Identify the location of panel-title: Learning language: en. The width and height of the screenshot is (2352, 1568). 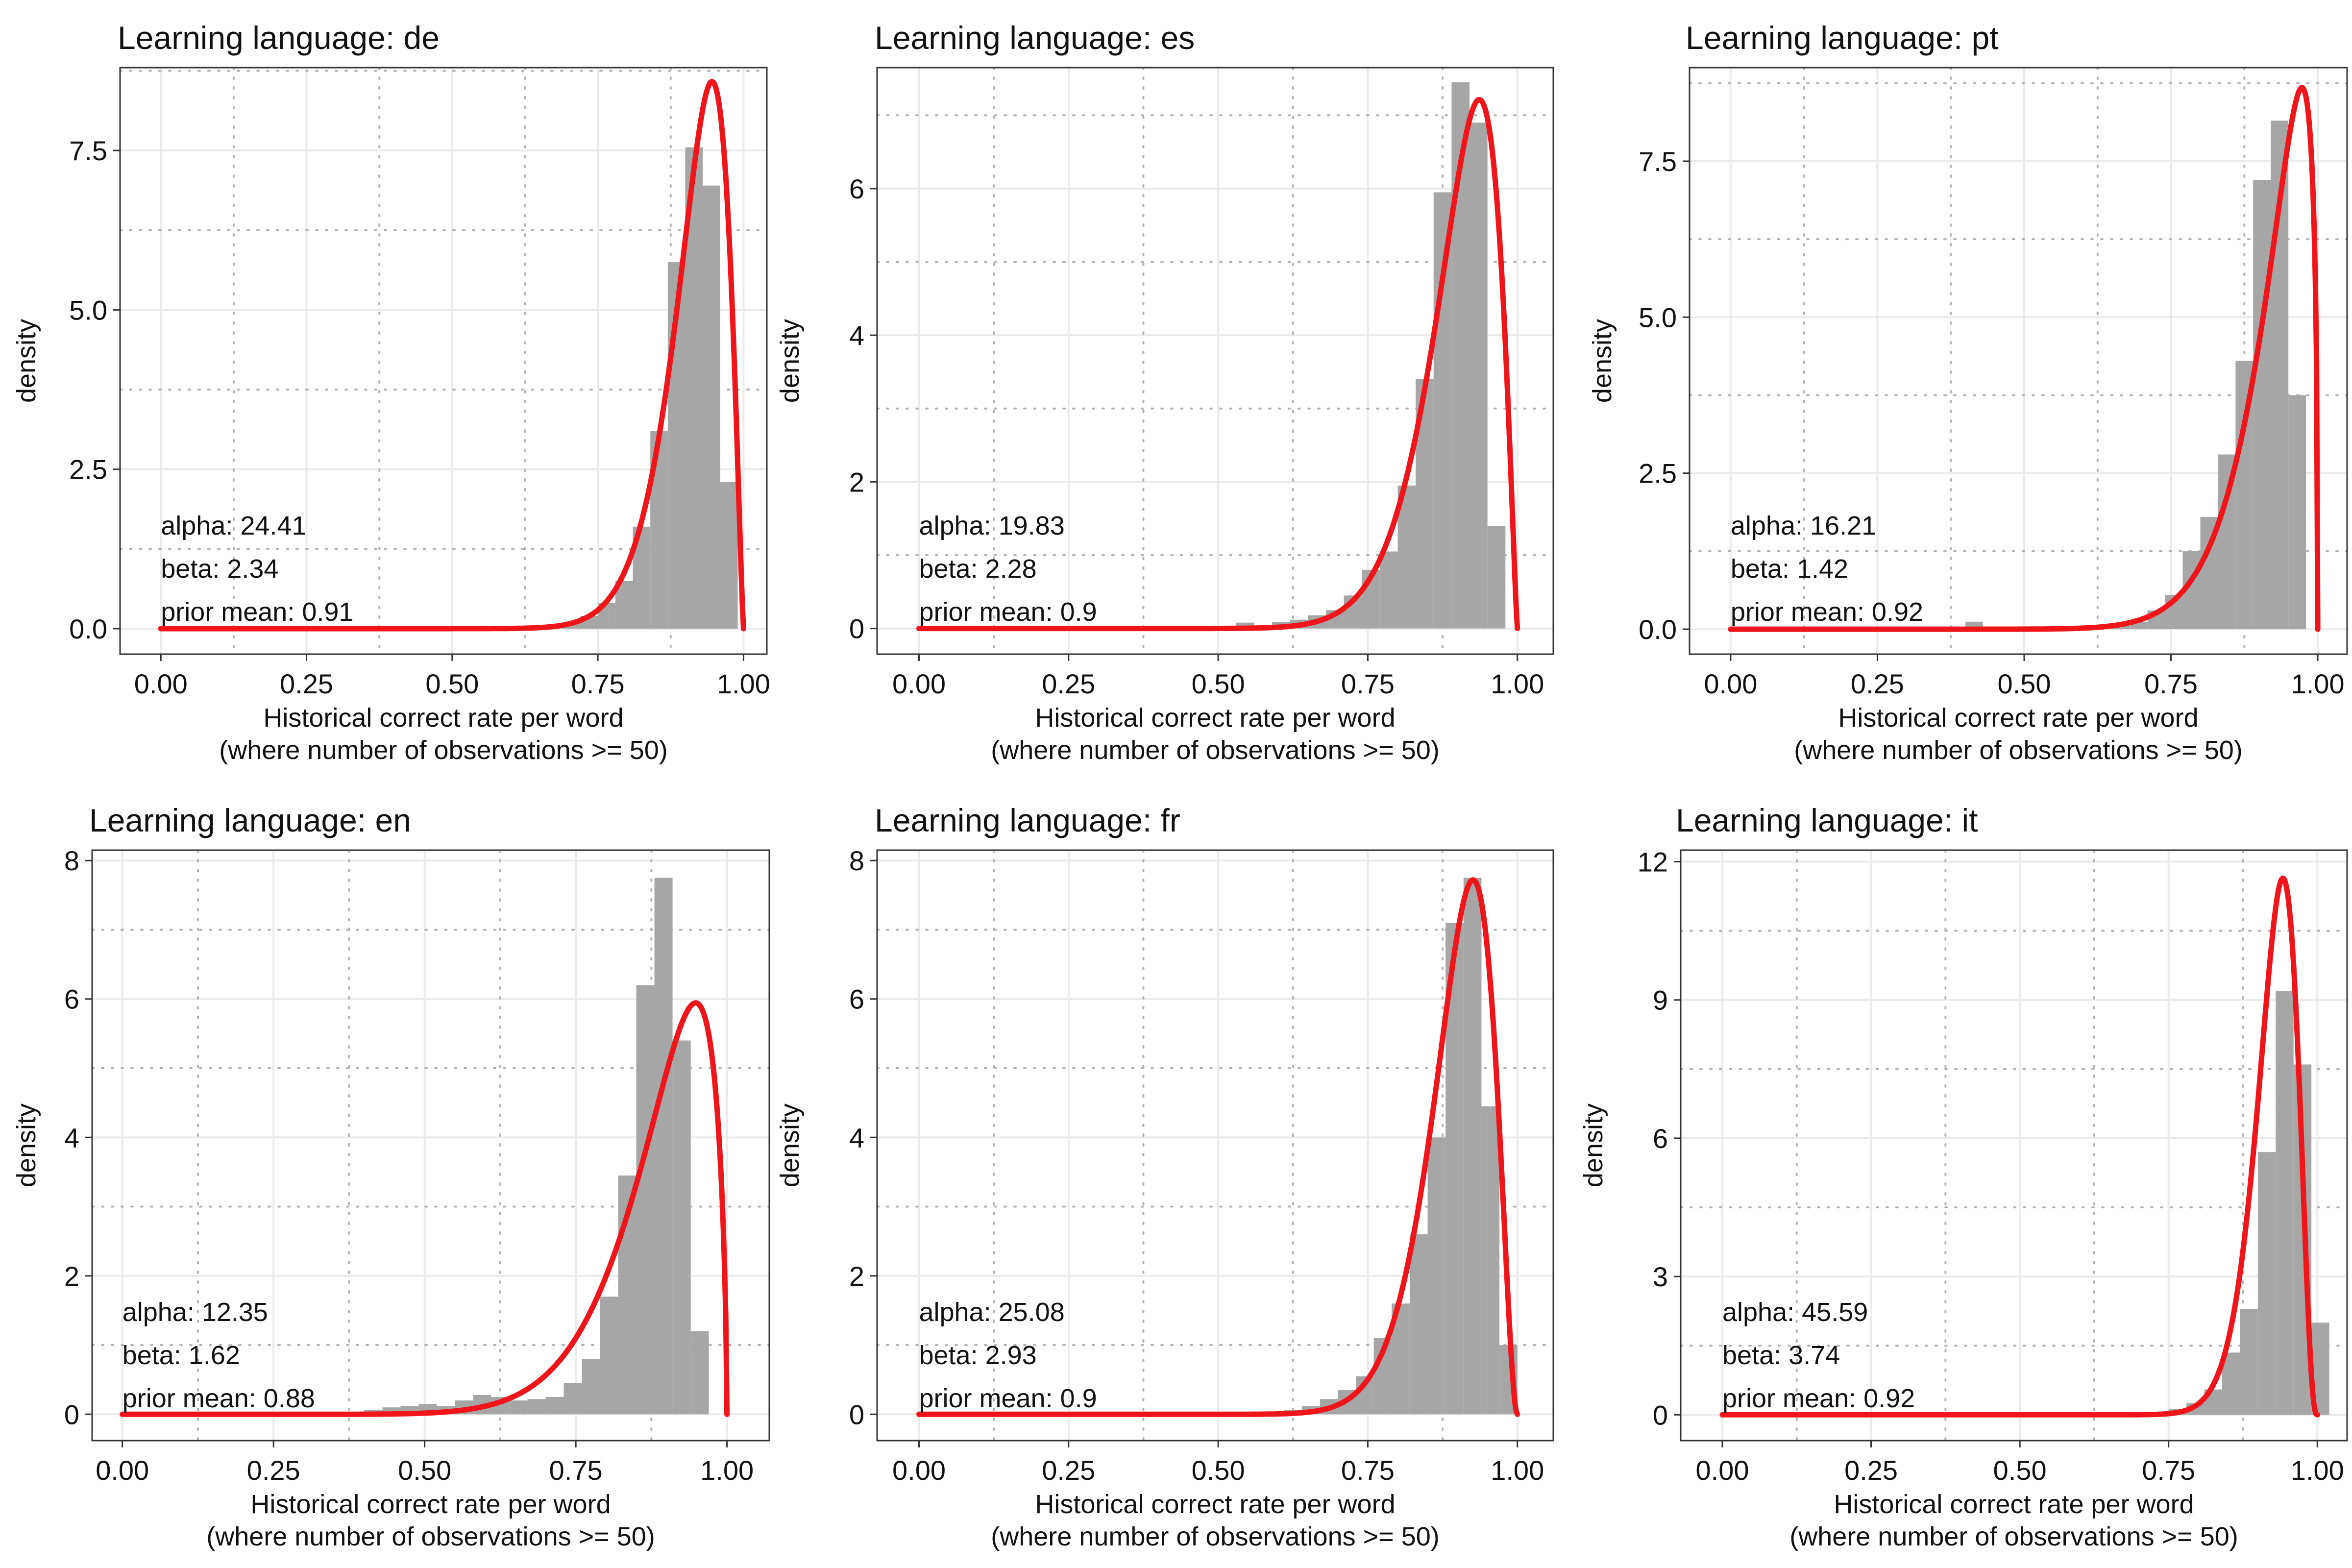
(250, 820).